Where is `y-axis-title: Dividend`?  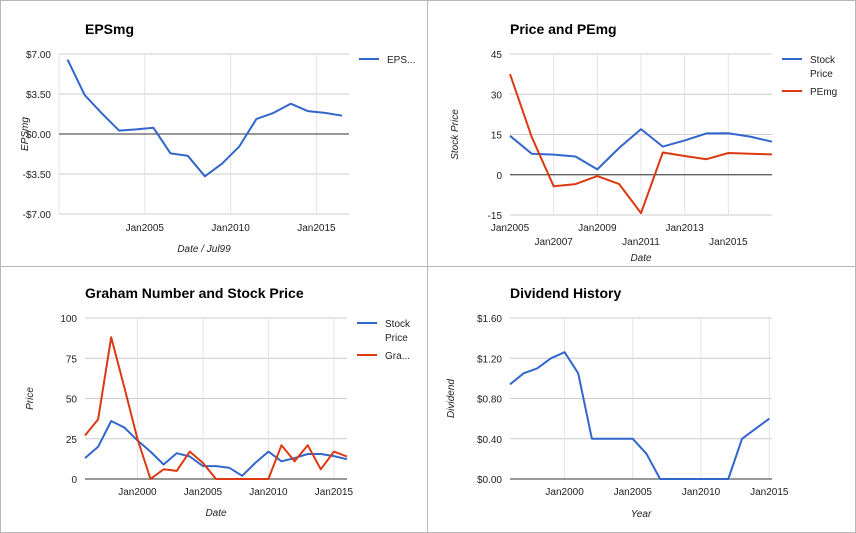 y-axis-title: Dividend is located at coordinates (451, 398).